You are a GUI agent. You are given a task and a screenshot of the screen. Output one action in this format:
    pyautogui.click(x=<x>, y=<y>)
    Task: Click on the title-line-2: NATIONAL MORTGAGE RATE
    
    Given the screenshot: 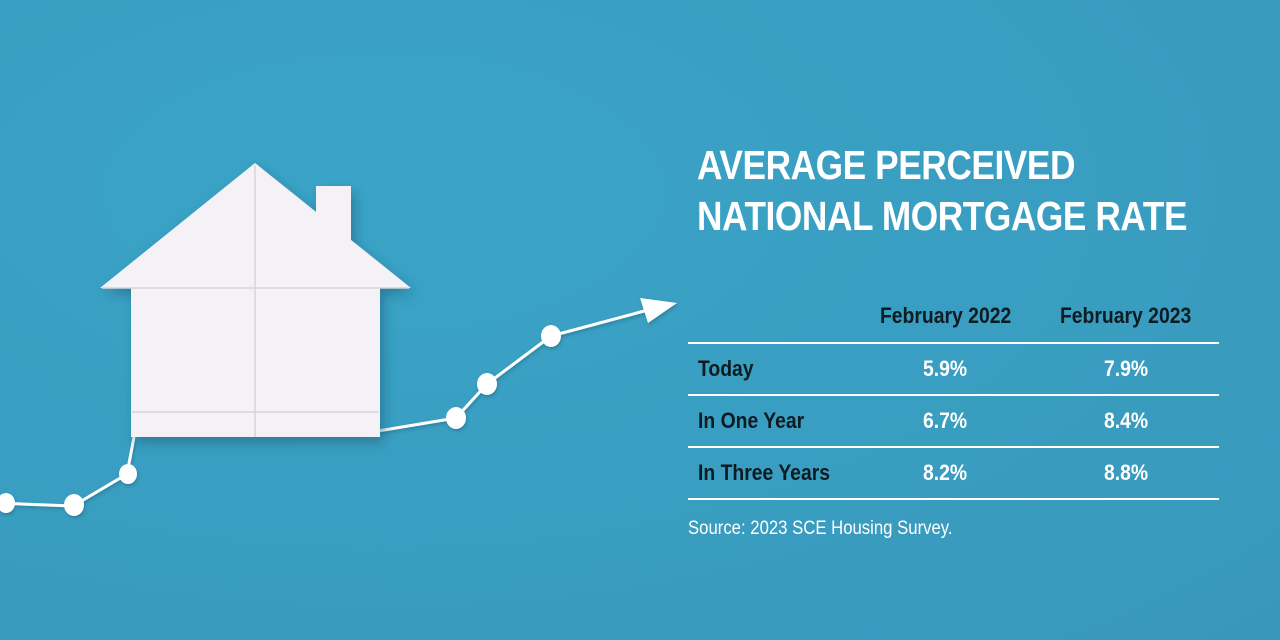 What is the action you would take?
    pyautogui.click(x=942, y=216)
    